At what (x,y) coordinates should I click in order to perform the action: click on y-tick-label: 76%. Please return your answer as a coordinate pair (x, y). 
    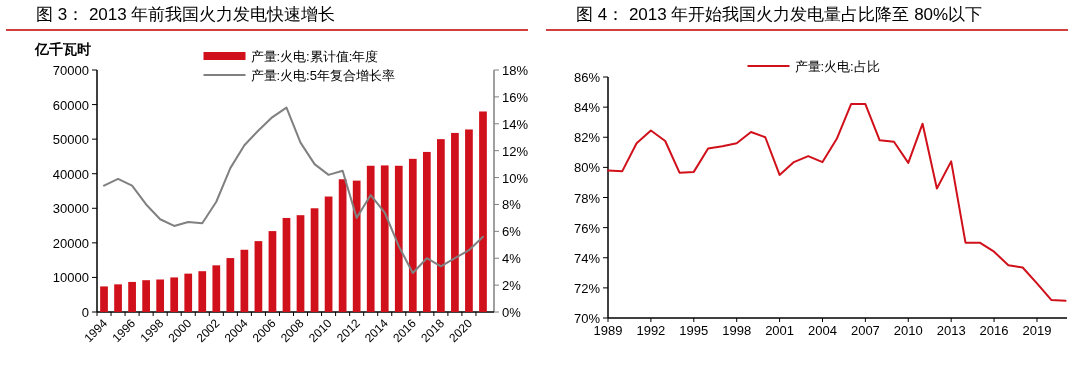
    Looking at the image, I should click on (587, 228).